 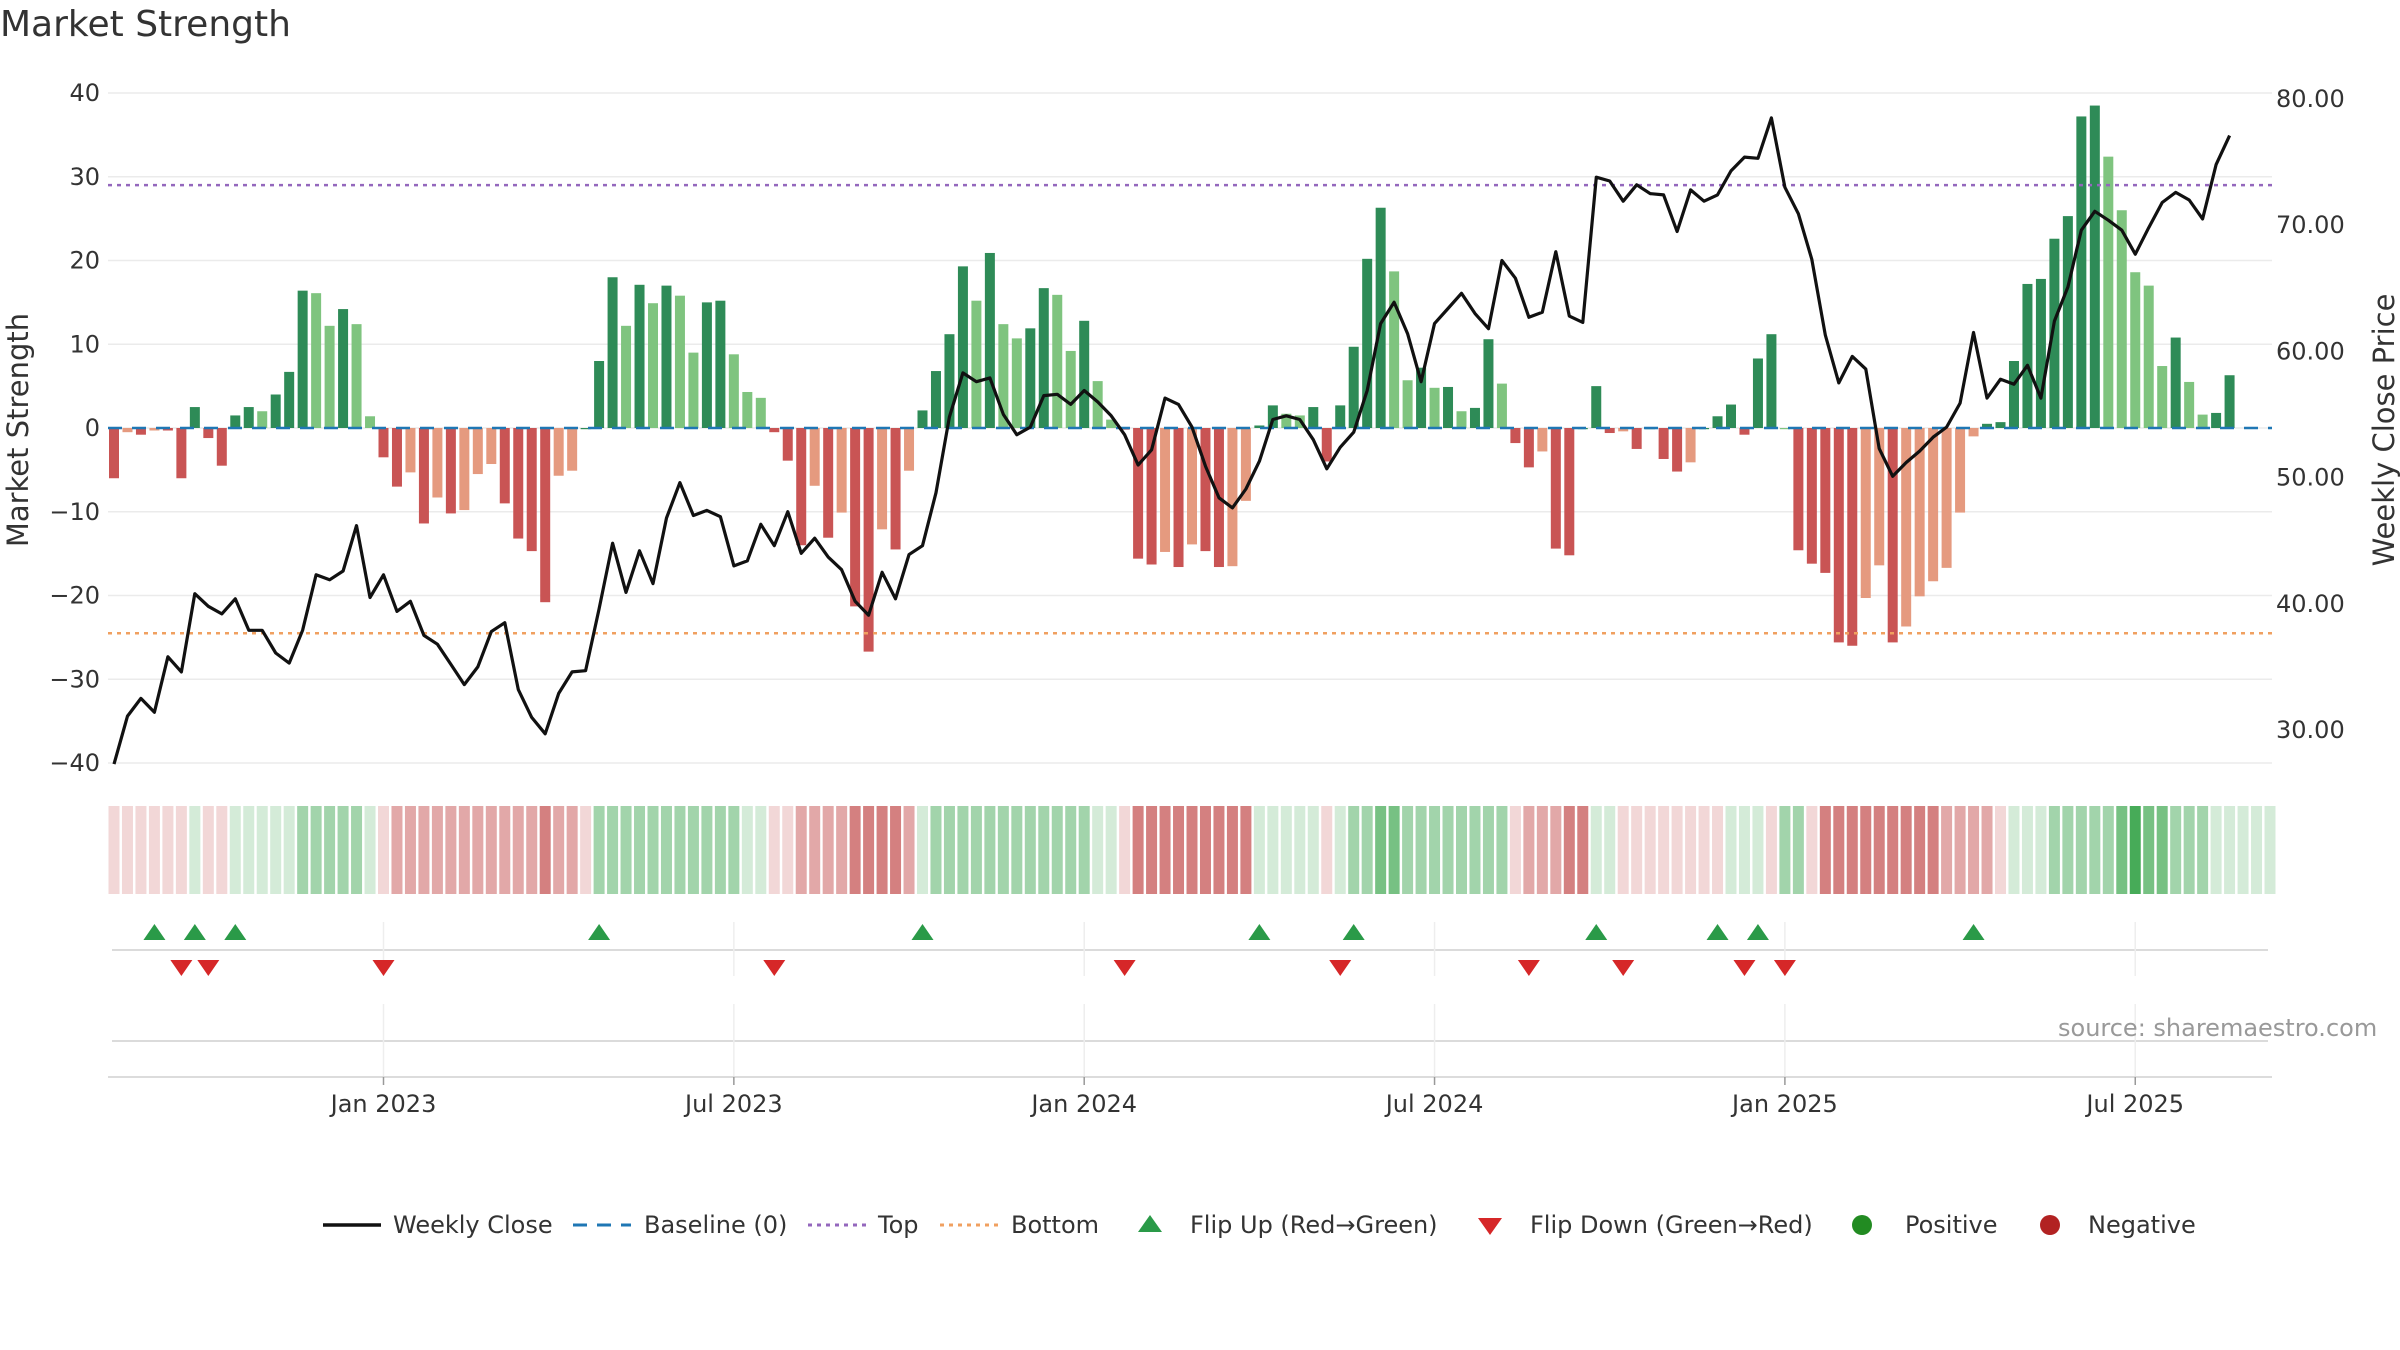 What do you see at coordinates (1434, 1104) in the screenshot?
I see `x-tick-label: Jul 2024` at bounding box center [1434, 1104].